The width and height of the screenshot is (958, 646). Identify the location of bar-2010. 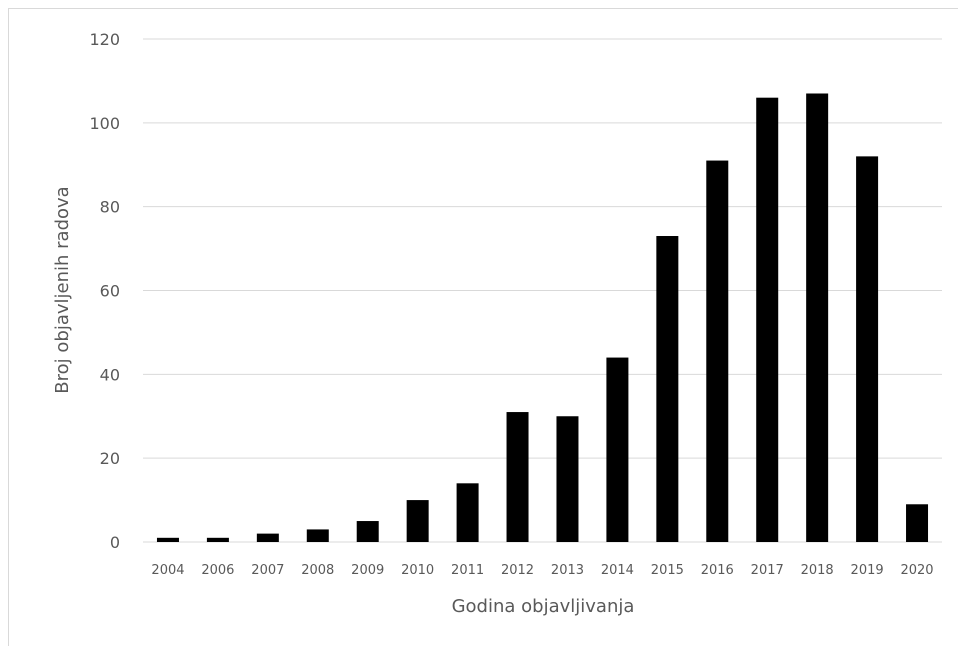
(417, 521).